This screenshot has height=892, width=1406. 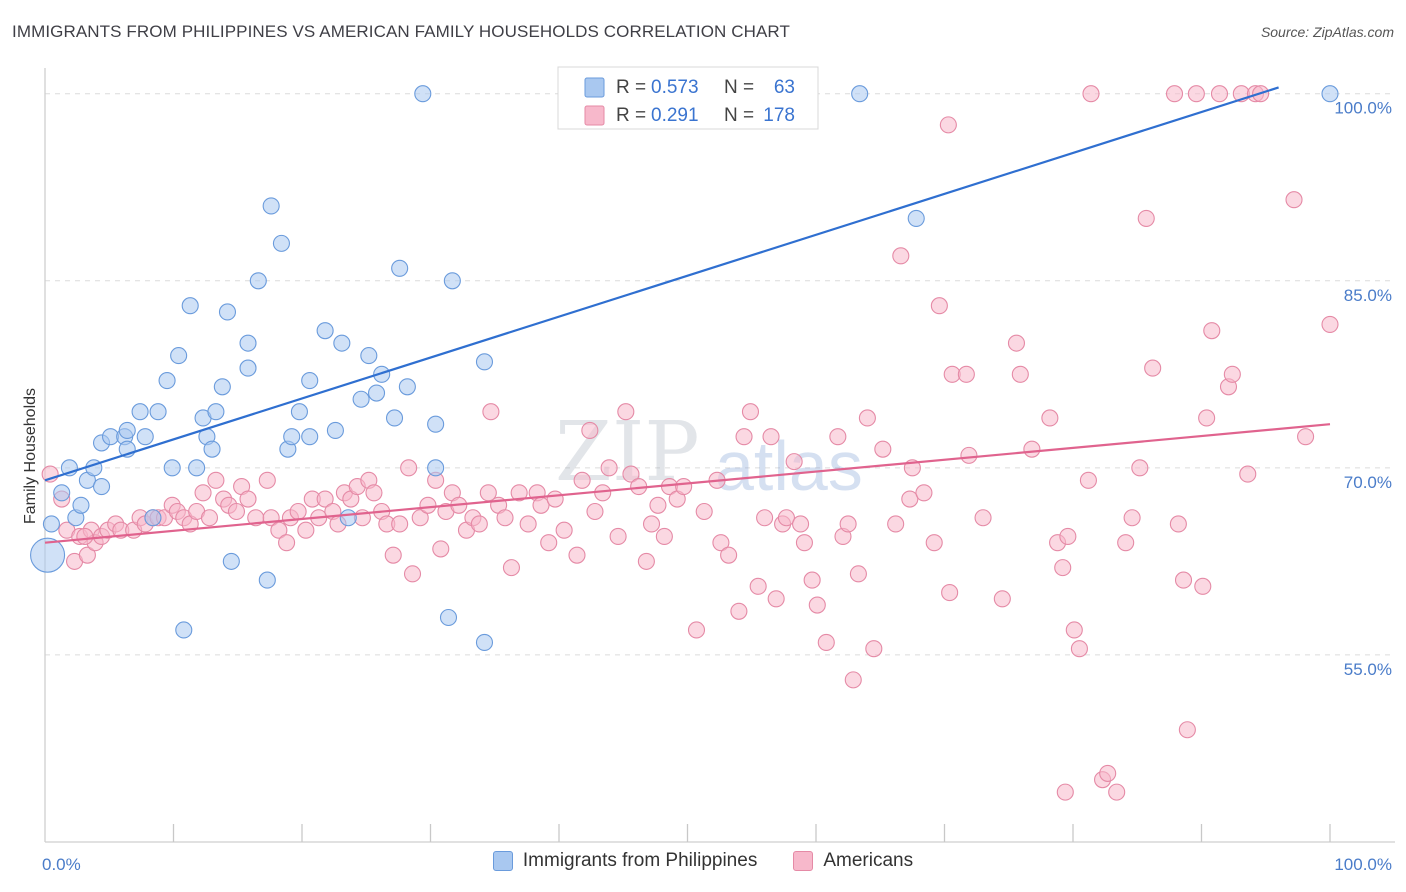 I want to click on bottom-legend: Immigrants from Philippines Americans, so click(x=703, y=861).